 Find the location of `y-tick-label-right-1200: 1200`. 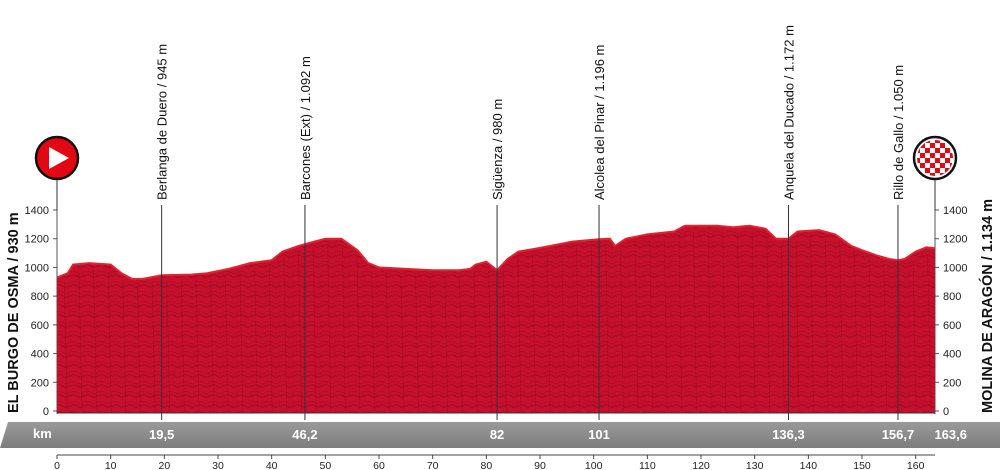

y-tick-label-right-1200: 1200 is located at coordinates (955, 240).